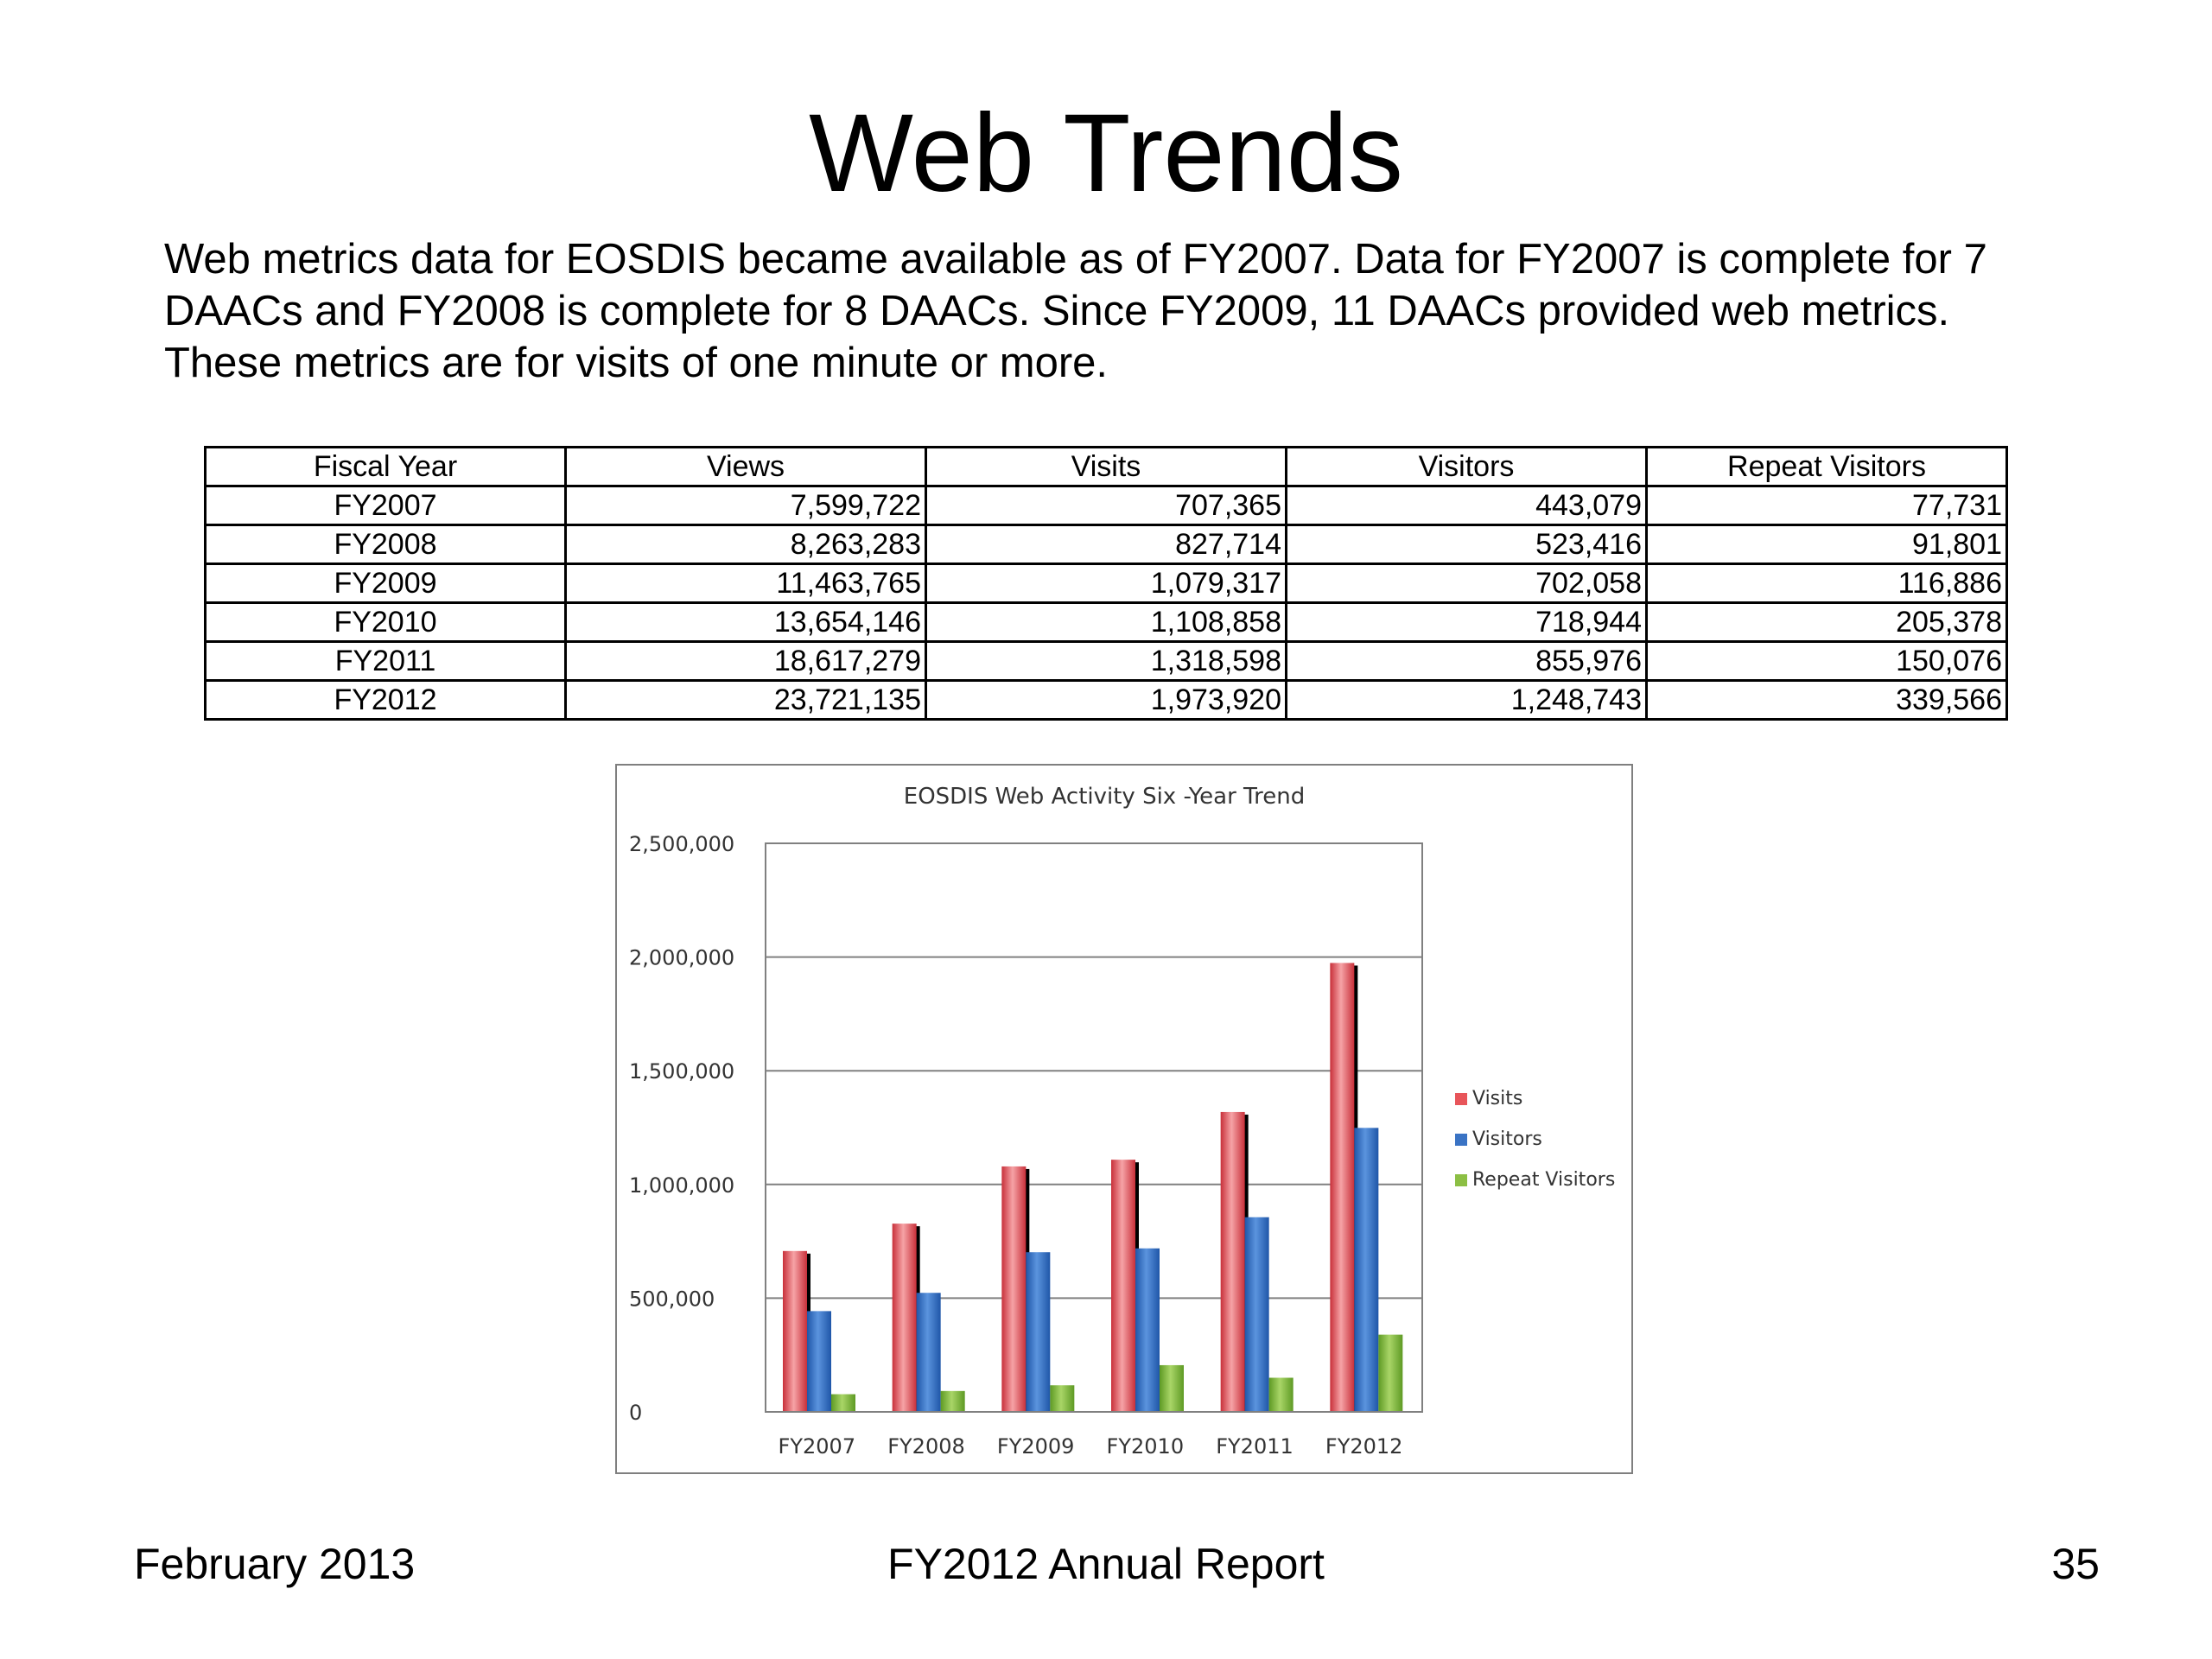 The image size is (2212, 1659). Describe the element at coordinates (745, 506) in the screenshot. I see `cell-views: 7,599,722` at that location.